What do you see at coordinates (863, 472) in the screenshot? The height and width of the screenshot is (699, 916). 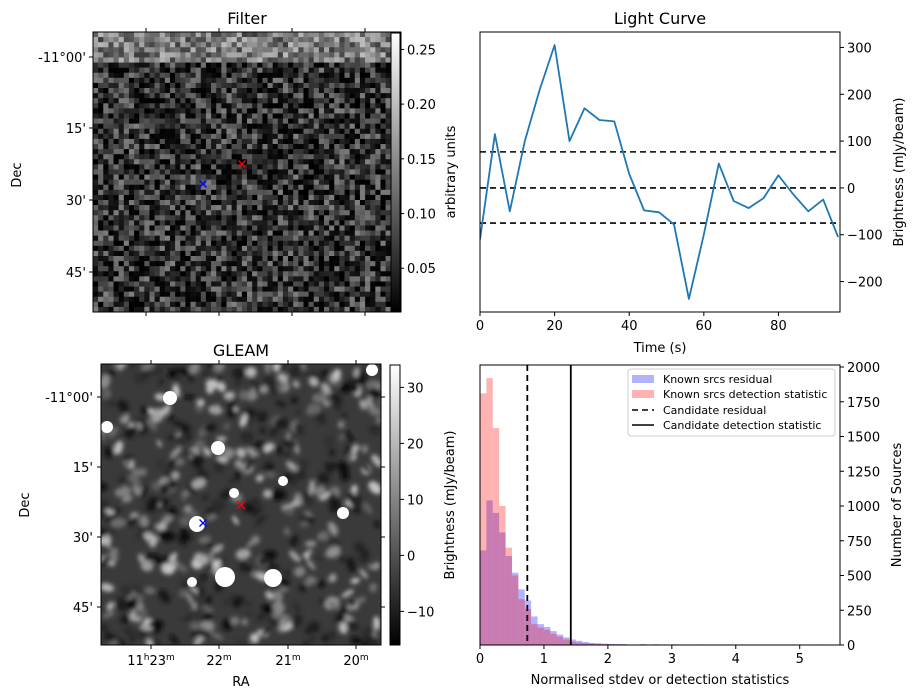 I see `histogram-y-tick-label: 1250` at bounding box center [863, 472].